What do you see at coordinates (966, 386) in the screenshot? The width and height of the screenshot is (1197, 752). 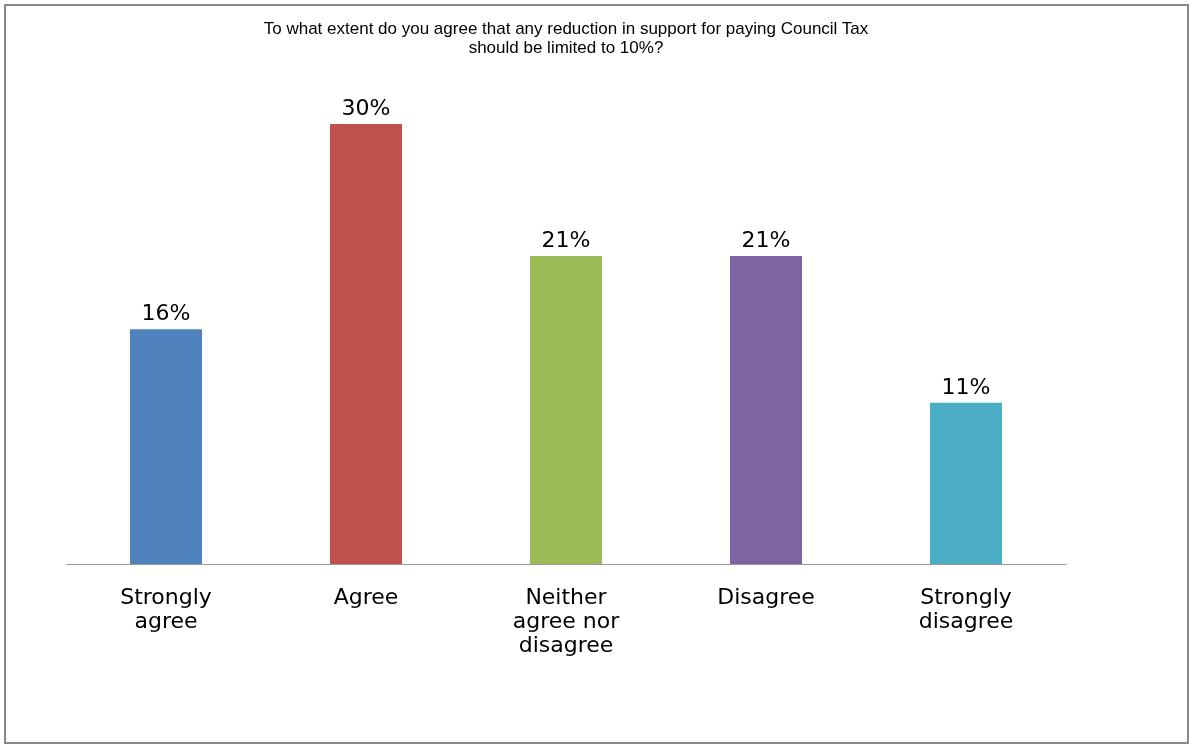 I see `data-label: 11%` at bounding box center [966, 386].